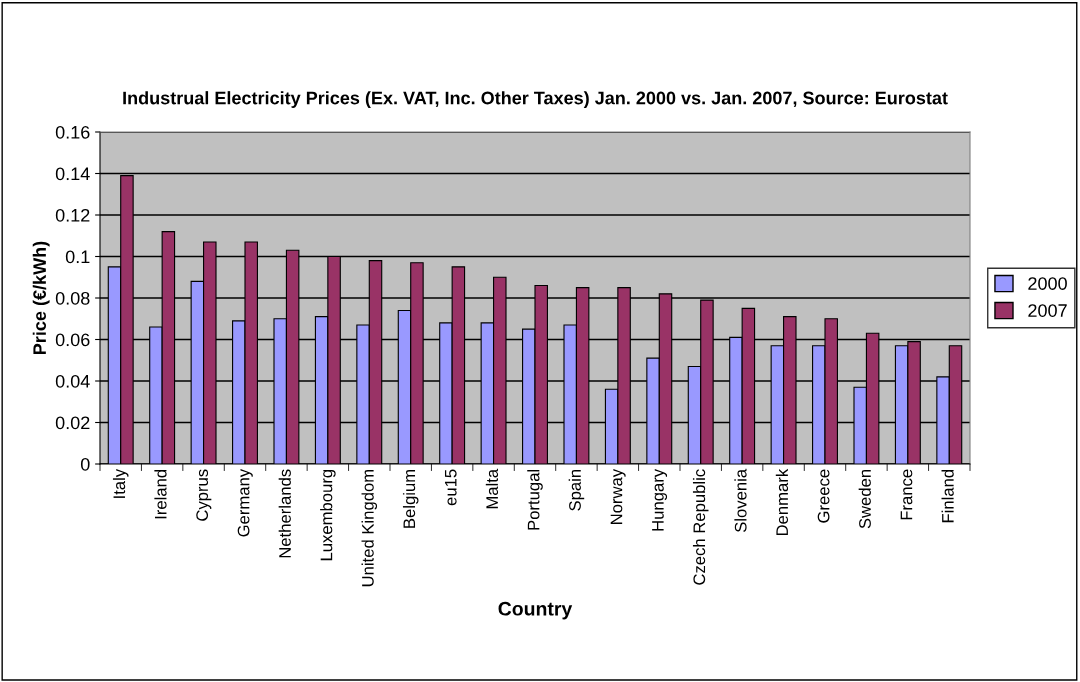 Image resolution: width=1080 pixels, height=682 pixels. I want to click on y-tick-label: 0.1, so click(77, 257).